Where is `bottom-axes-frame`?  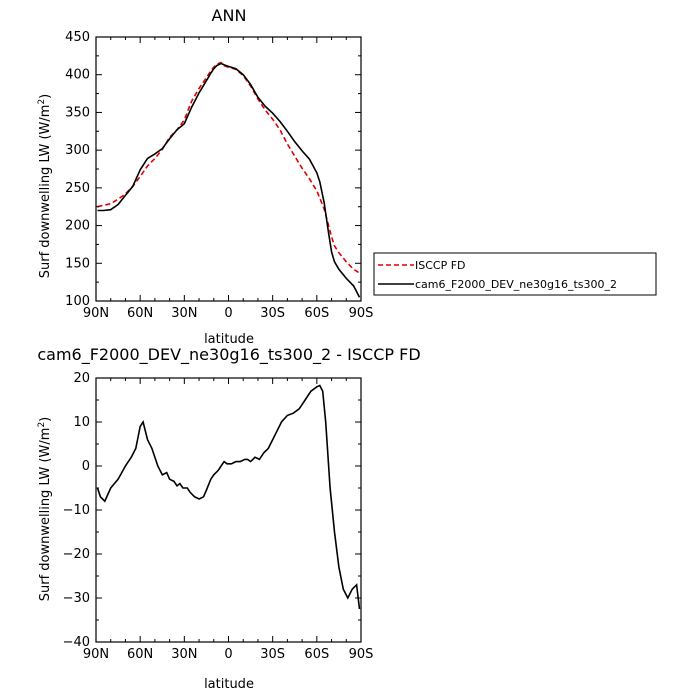
bottom-axes-frame is located at coordinates (228, 510).